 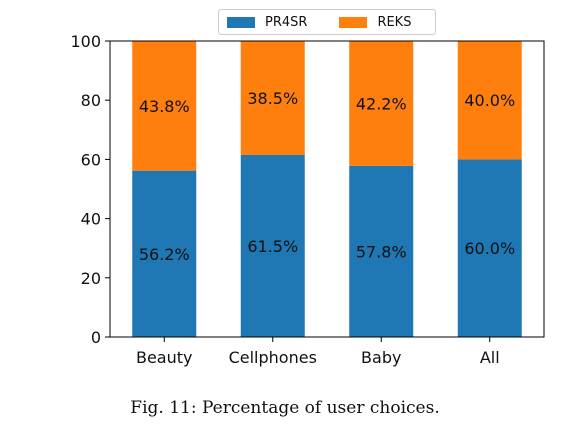 What do you see at coordinates (241, 22) in the screenshot?
I see `legend-swatch-pr4sr` at bounding box center [241, 22].